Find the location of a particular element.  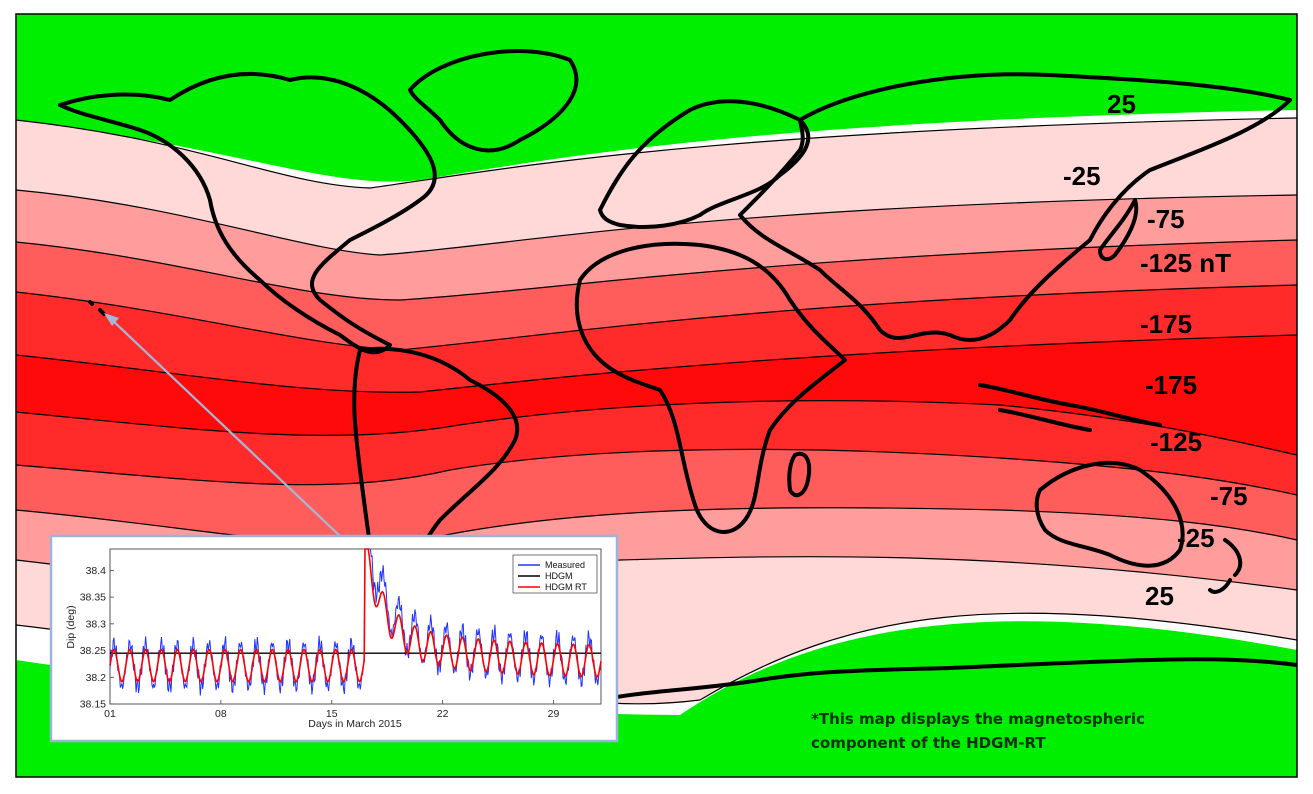

contour-label-minus125-north: -125 nT is located at coordinates (1185, 263).